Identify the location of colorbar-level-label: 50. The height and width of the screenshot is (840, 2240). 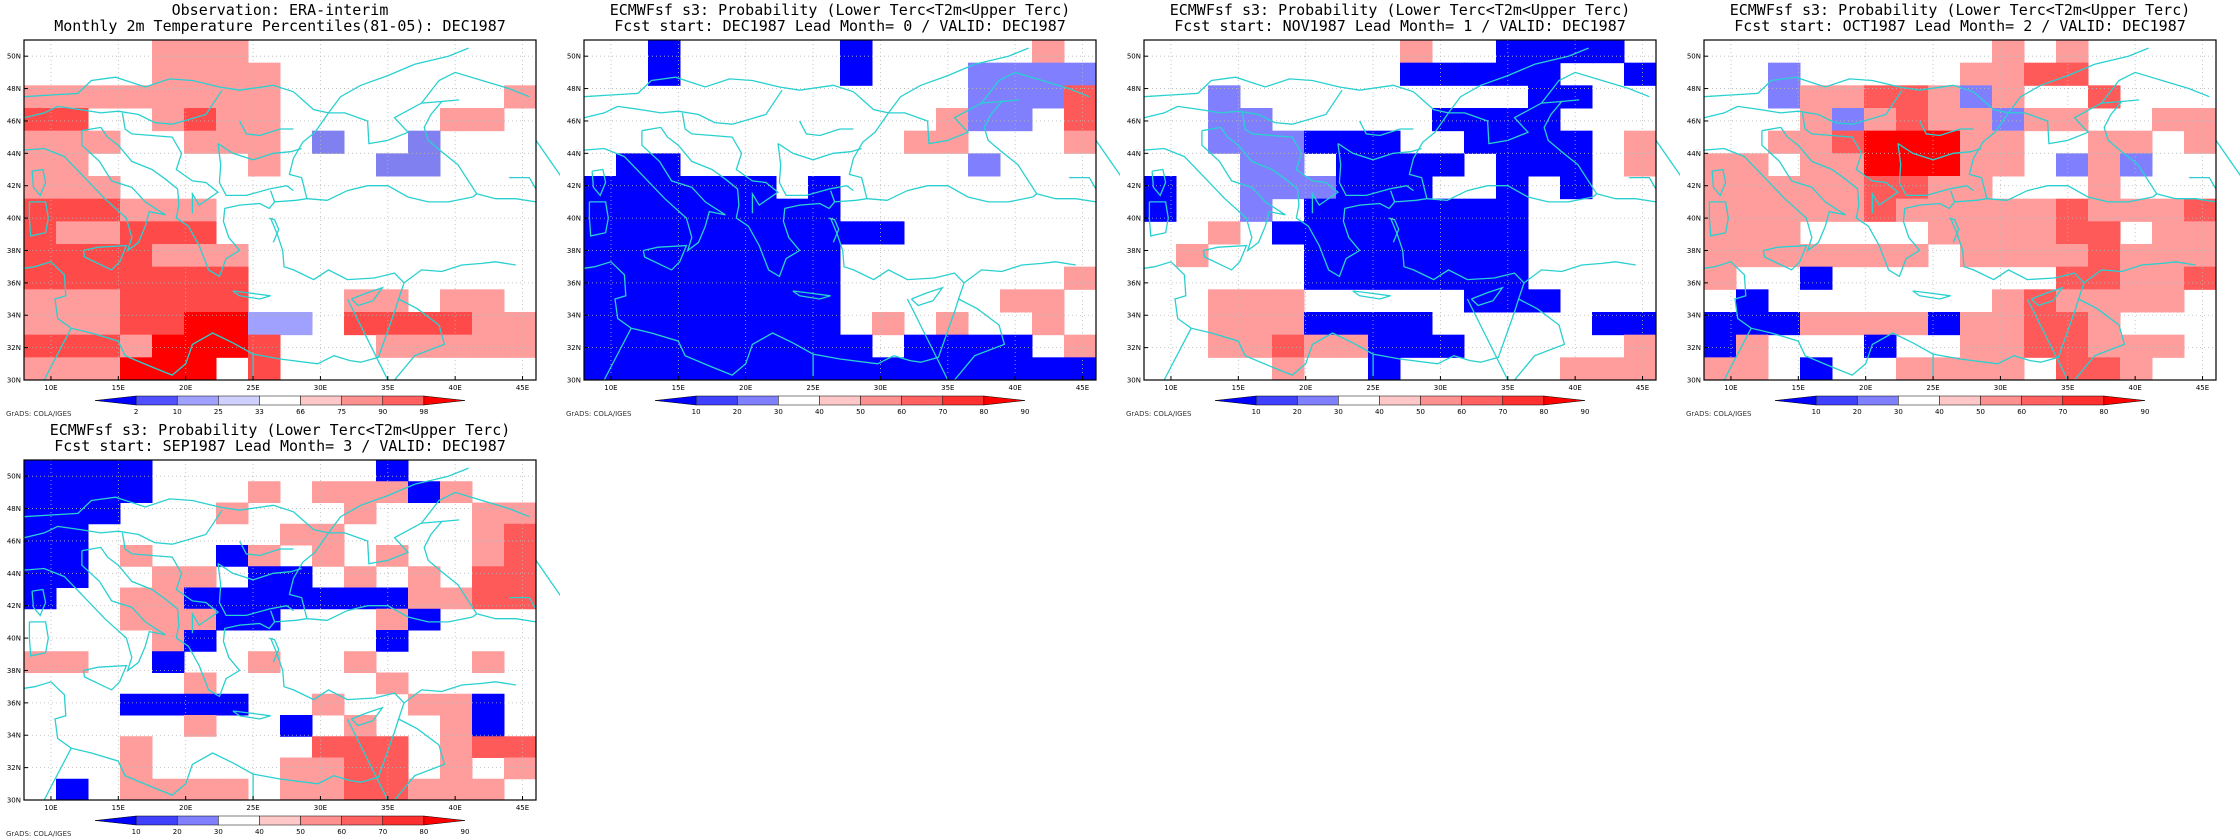
(860, 412).